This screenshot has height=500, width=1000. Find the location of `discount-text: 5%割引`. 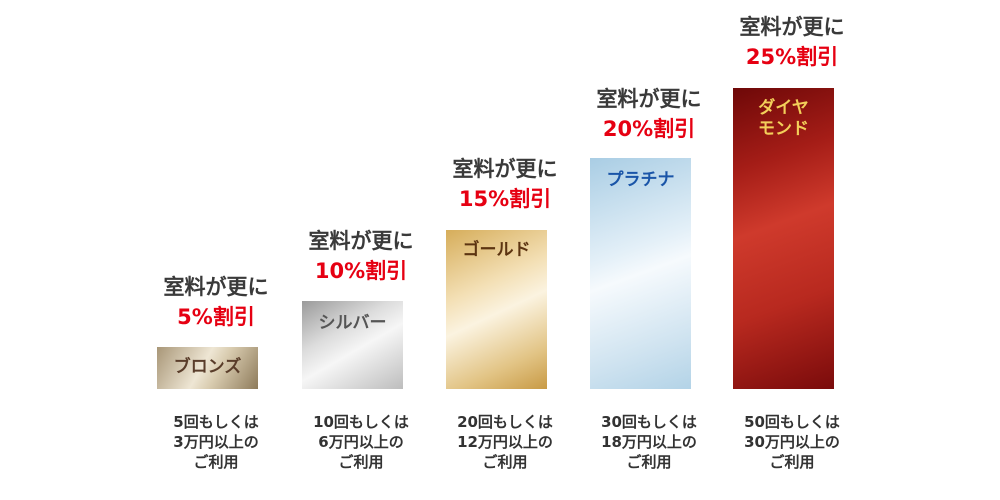

discount-text: 5%割引 is located at coordinates (216, 317).